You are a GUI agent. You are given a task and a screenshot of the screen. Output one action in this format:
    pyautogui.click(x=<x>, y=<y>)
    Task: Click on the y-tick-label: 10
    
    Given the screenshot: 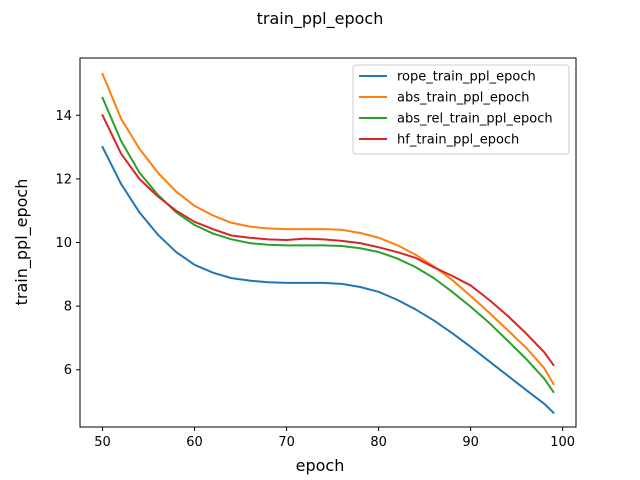 What is the action you would take?
    pyautogui.click(x=63, y=243)
    